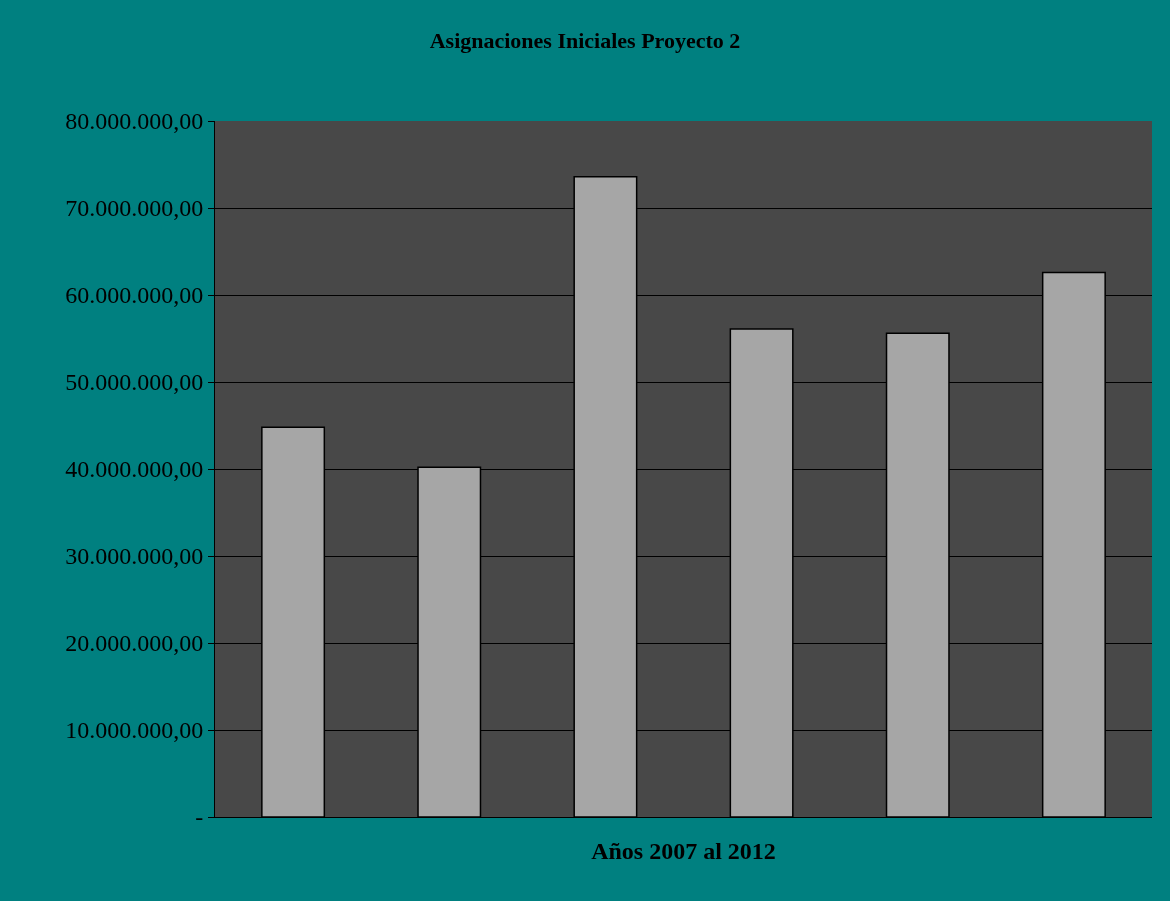  What do you see at coordinates (134, 469) in the screenshot?
I see `y-tick-label: 40.000.000,00` at bounding box center [134, 469].